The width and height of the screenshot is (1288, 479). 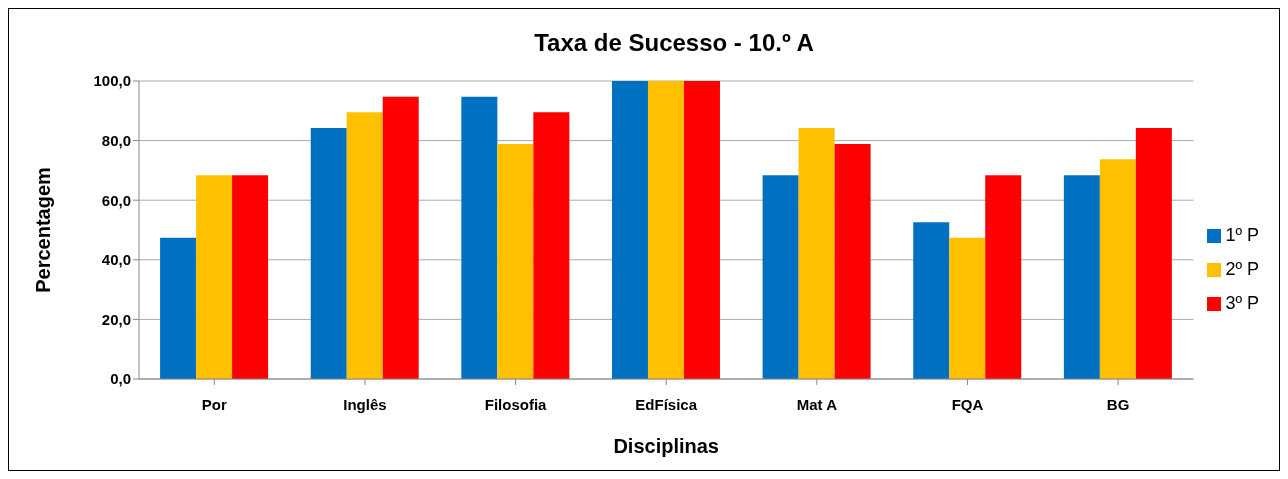 I want to click on x-tick-label: BG, so click(x=1118, y=404).